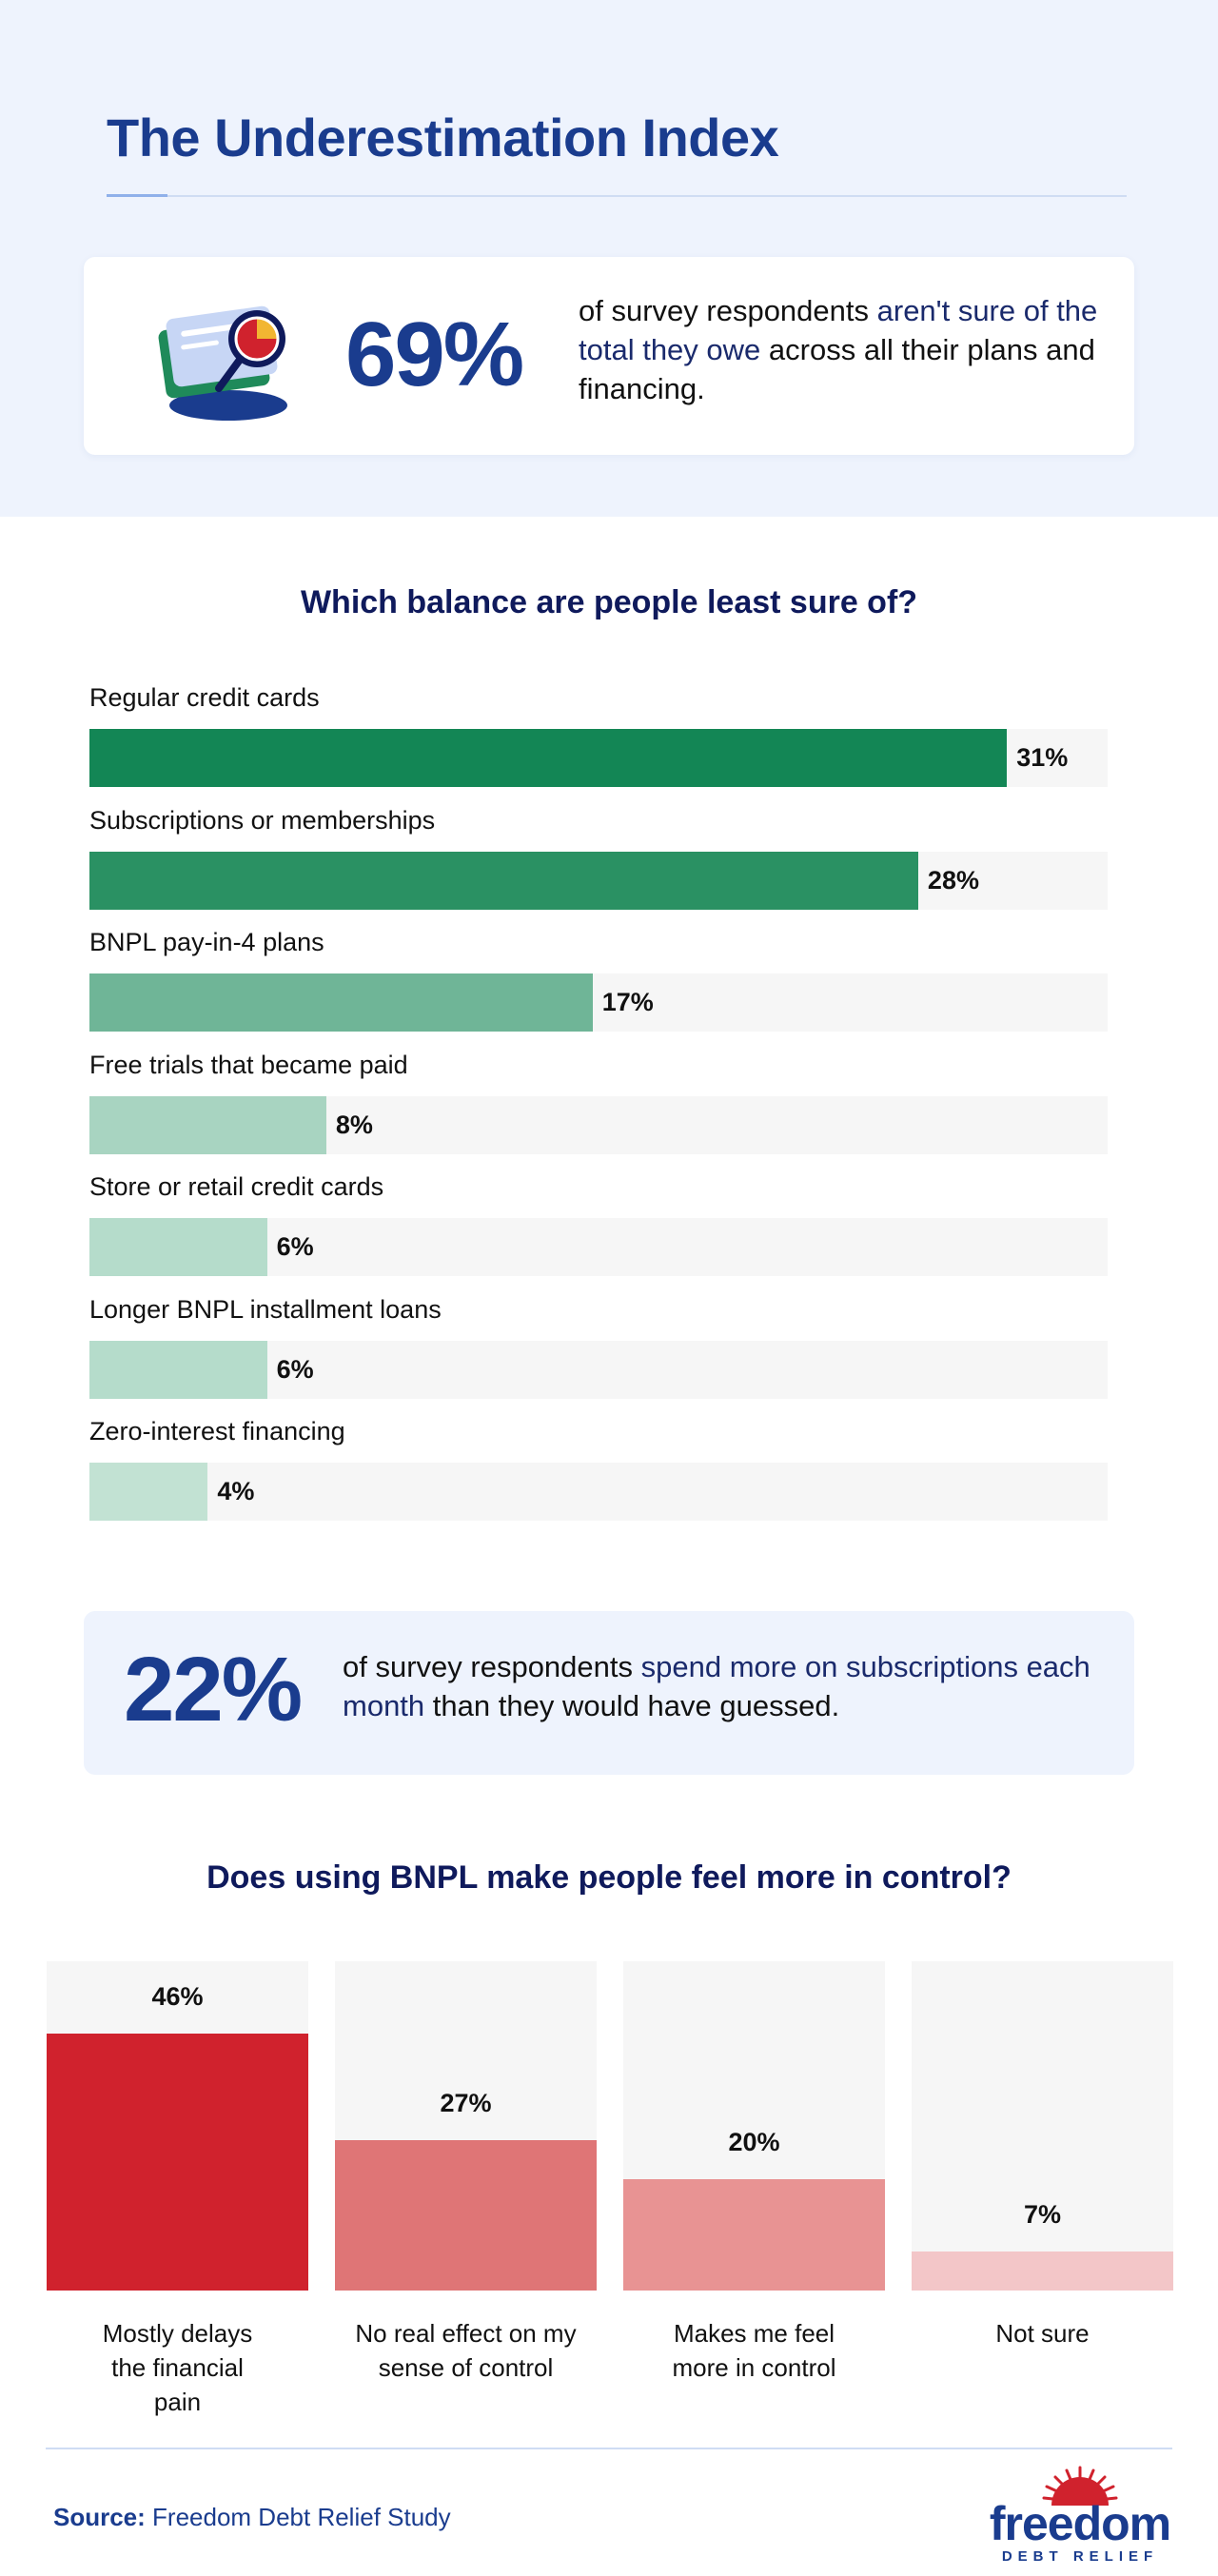  Describe the element at coordinates (1043, 2126) in the screenshot. I see `column-track: 7%` at that location.